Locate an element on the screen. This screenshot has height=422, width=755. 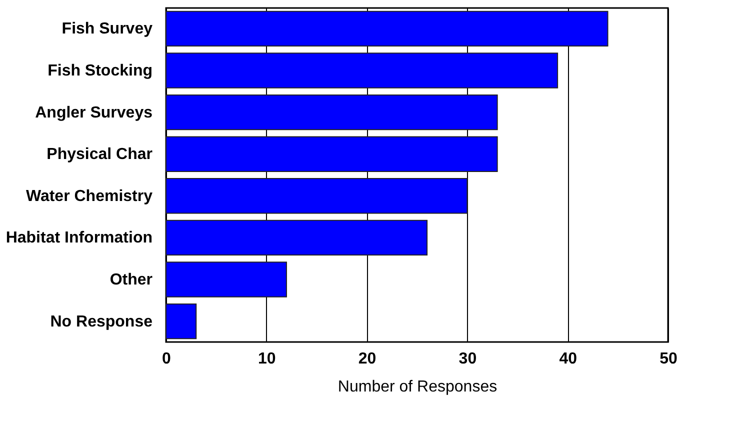
y-tick-label: Water Chemistry is located at coordinates (89, 196).